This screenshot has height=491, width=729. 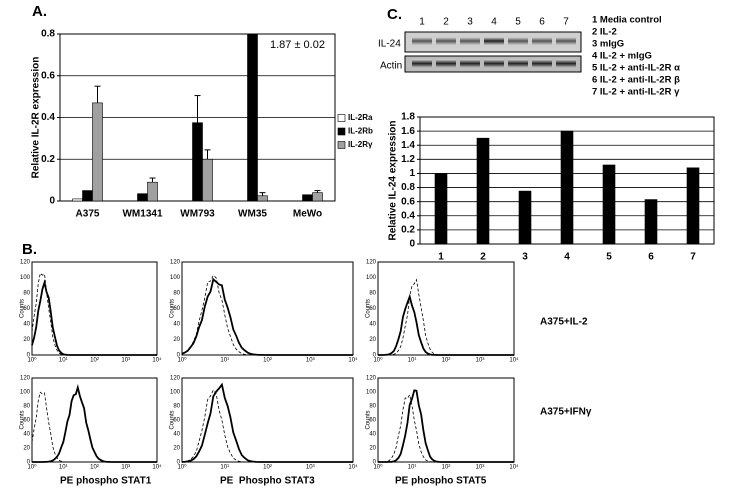 What do you see at coordinates (542, 22) in the screenshot?
I see `lane-label: 6` at bounding box center [542, 22].